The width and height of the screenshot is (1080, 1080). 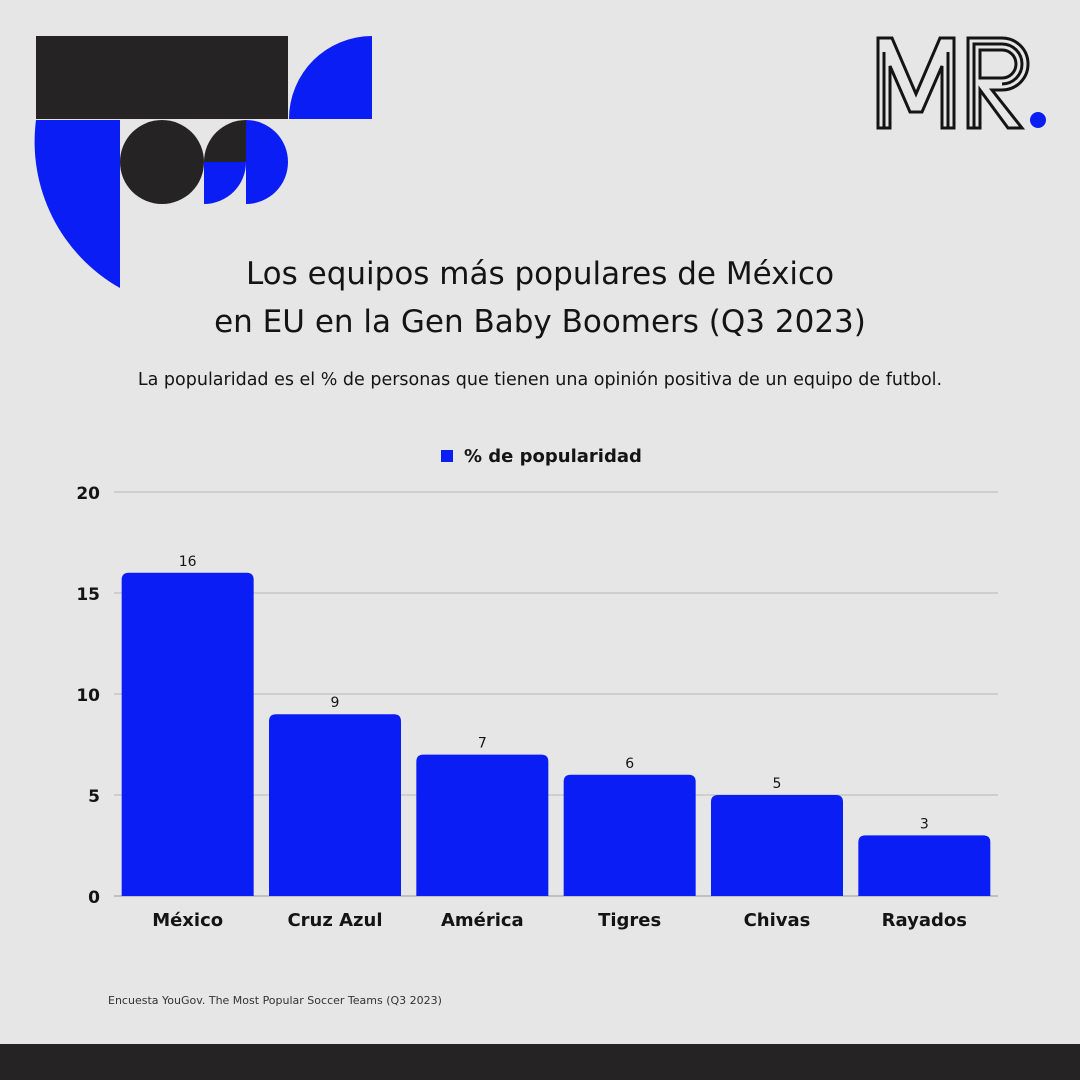 I want to click on black-circle, so click(x=162, y=162).